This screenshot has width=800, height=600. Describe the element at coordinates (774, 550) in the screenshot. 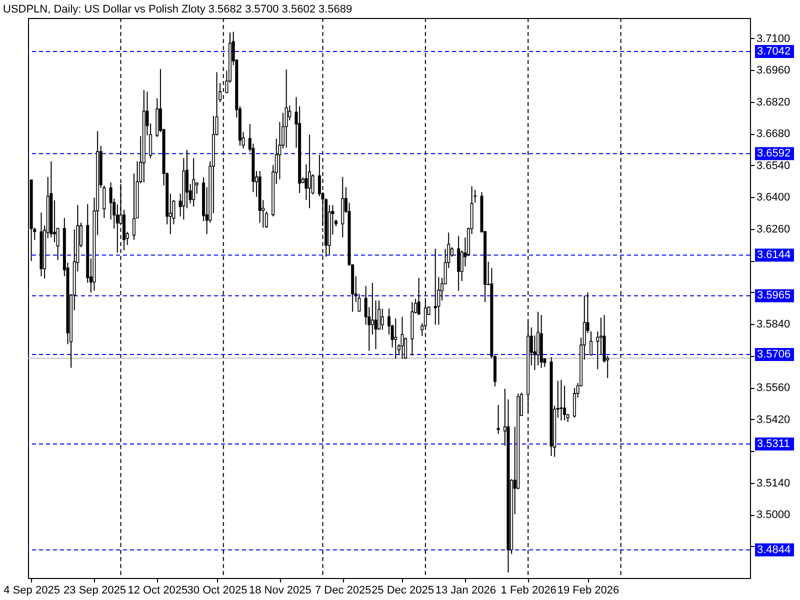

I see `ref-line-label: 3.4844` at that location.